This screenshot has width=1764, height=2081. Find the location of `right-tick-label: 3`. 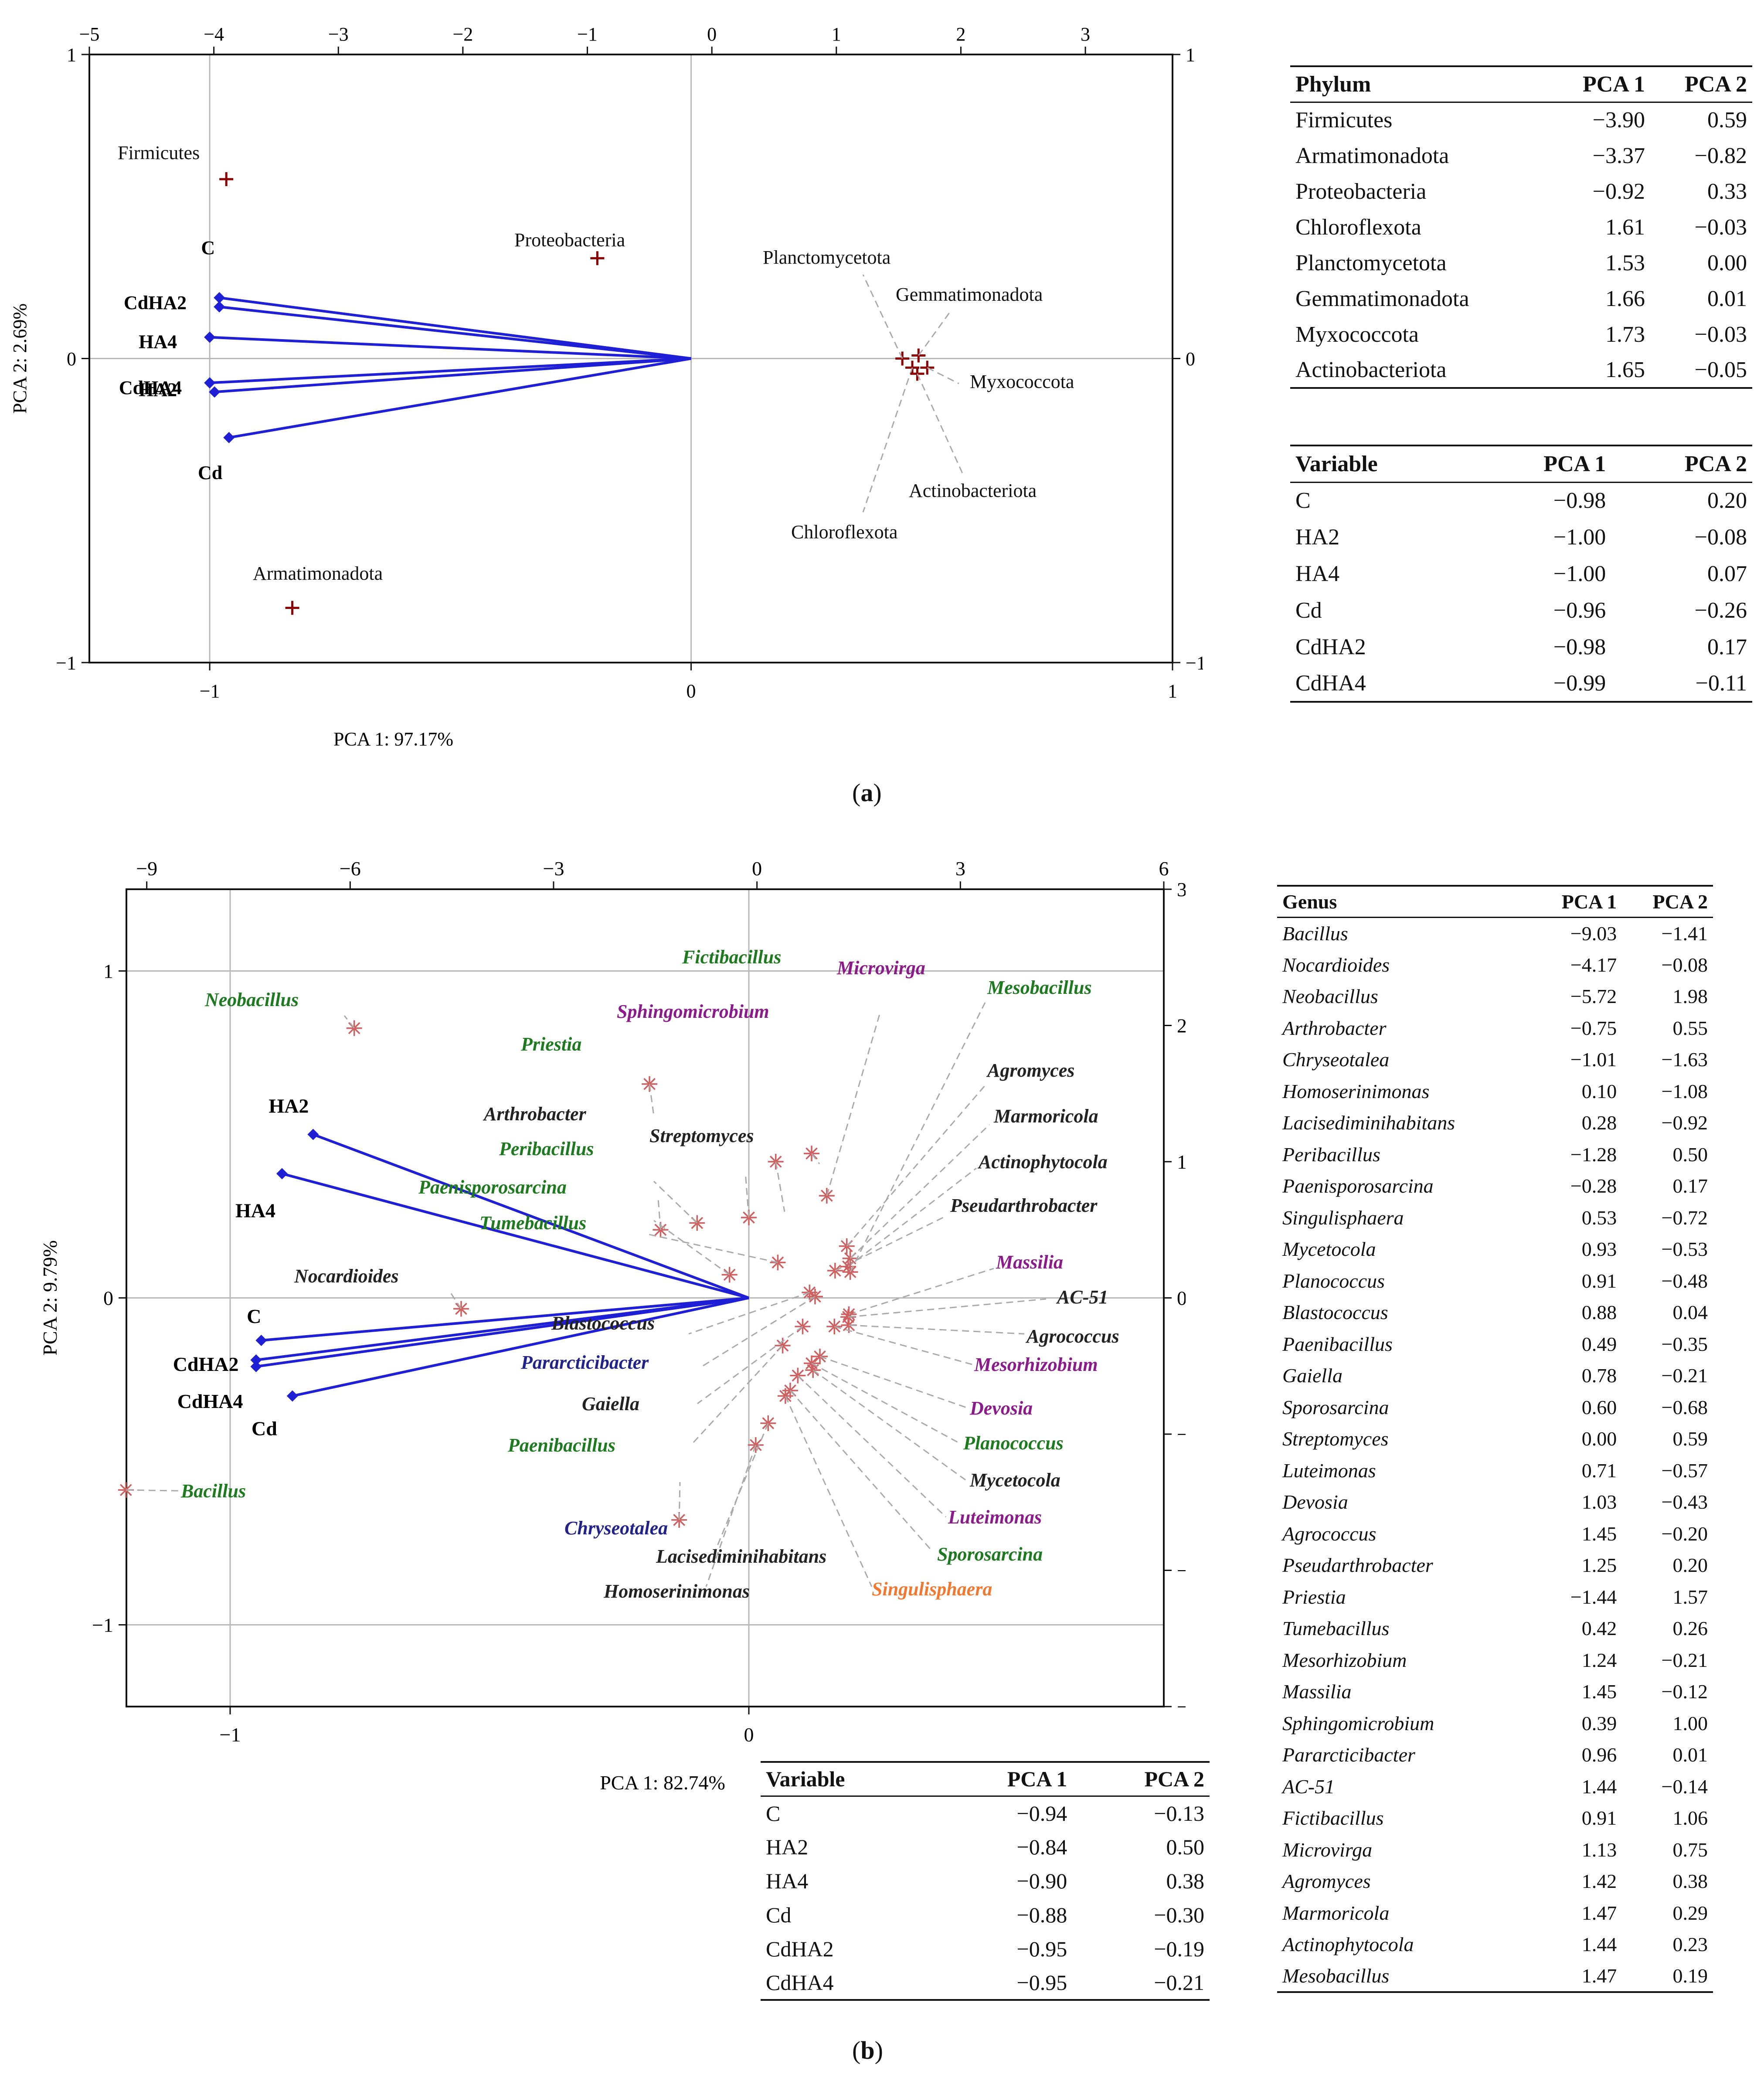

right-tick-label: 3 is located at coordinates (1182, 890).